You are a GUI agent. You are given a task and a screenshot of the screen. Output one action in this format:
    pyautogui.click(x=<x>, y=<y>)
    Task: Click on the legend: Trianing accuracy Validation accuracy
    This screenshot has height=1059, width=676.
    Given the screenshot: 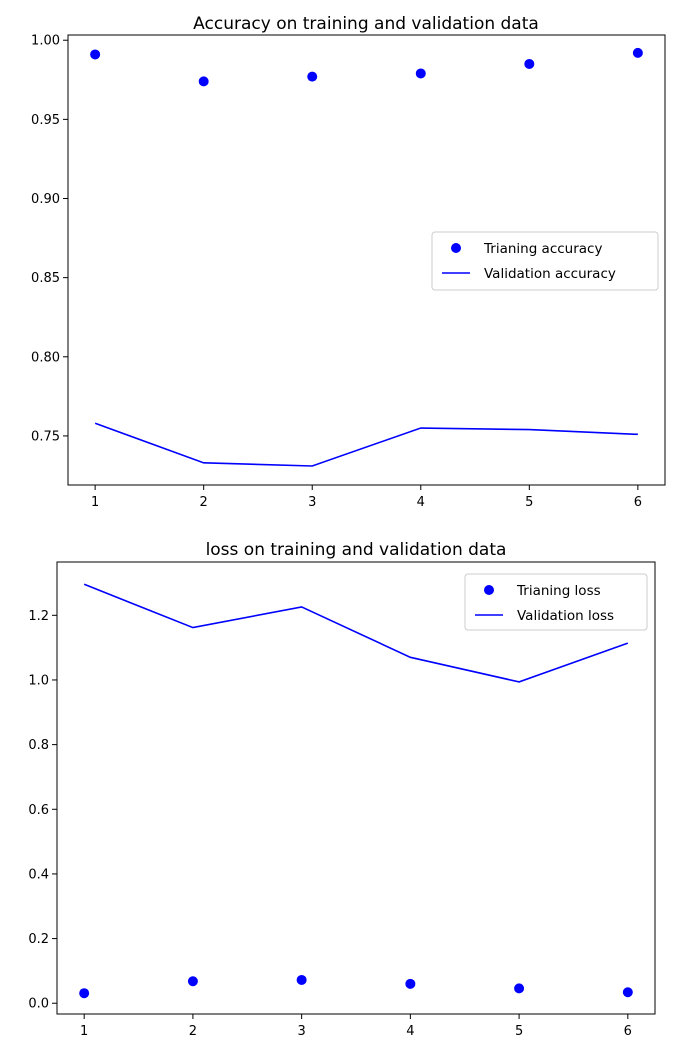 What is the action you would take?
    pyautogui.click(x=545, y=261)
    